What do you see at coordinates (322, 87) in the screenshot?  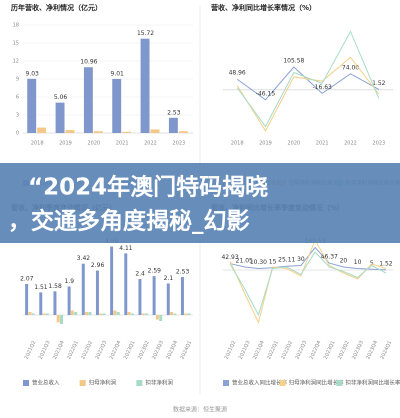 I see `data-label: -16.63` at bounding box center [322, 87].